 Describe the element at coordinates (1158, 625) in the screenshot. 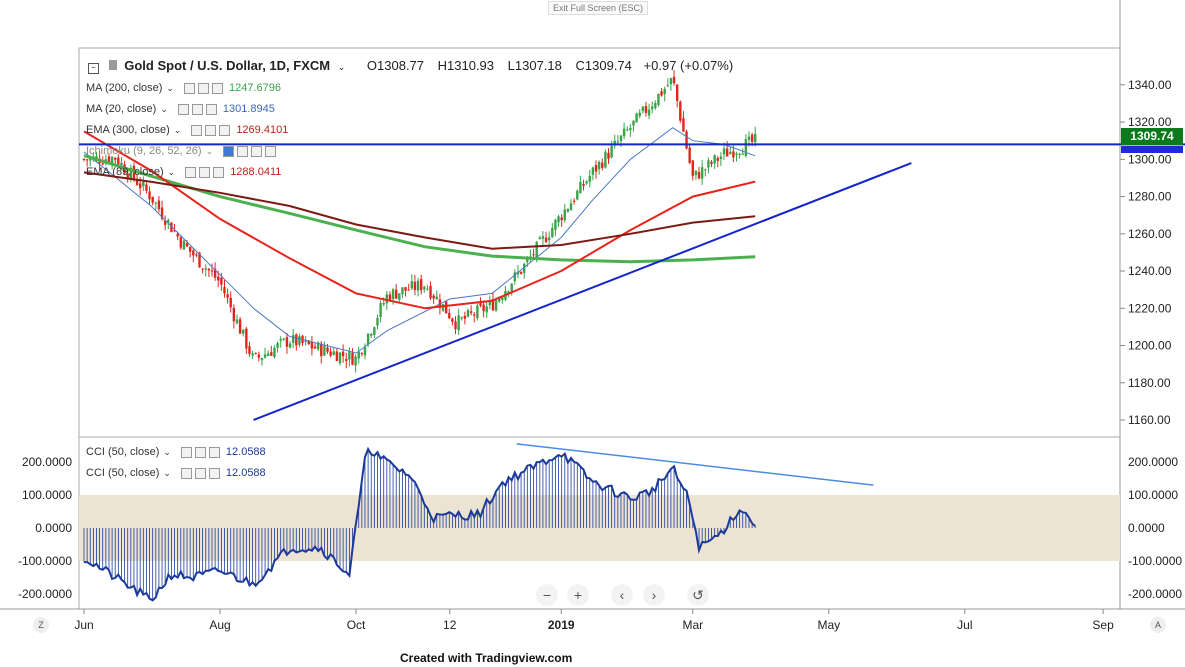

I see `auto-scale-button: A` at that location.